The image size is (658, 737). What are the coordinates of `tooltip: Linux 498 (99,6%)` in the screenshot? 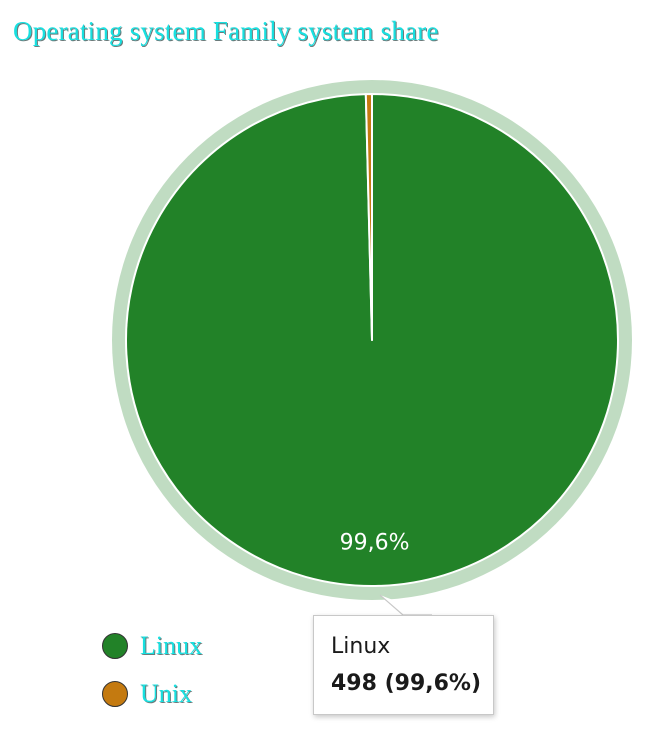 It's located at (403, 665).